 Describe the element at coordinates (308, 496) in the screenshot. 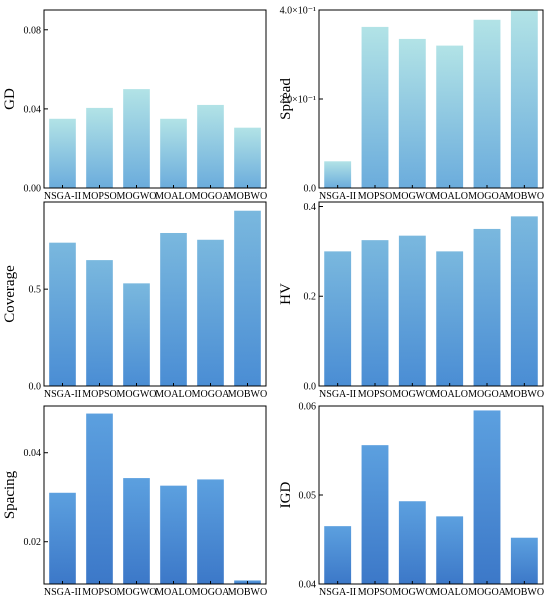

I see `y-tick-label: 0.05` at that location.